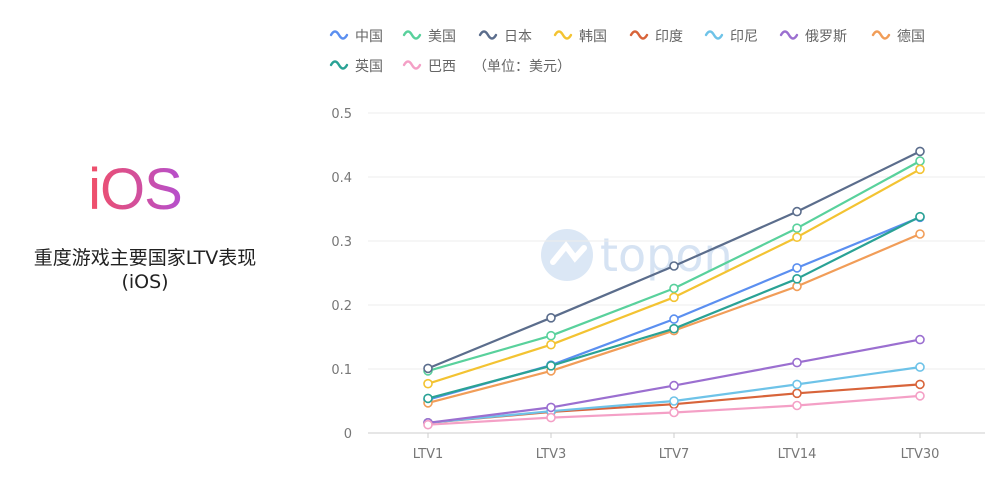 The width and height of the screenshot is (1004, 496). Describe the element at coordinates (826, 37) in the screenshot. I see `legend-label: 俄罗斯` at that location.